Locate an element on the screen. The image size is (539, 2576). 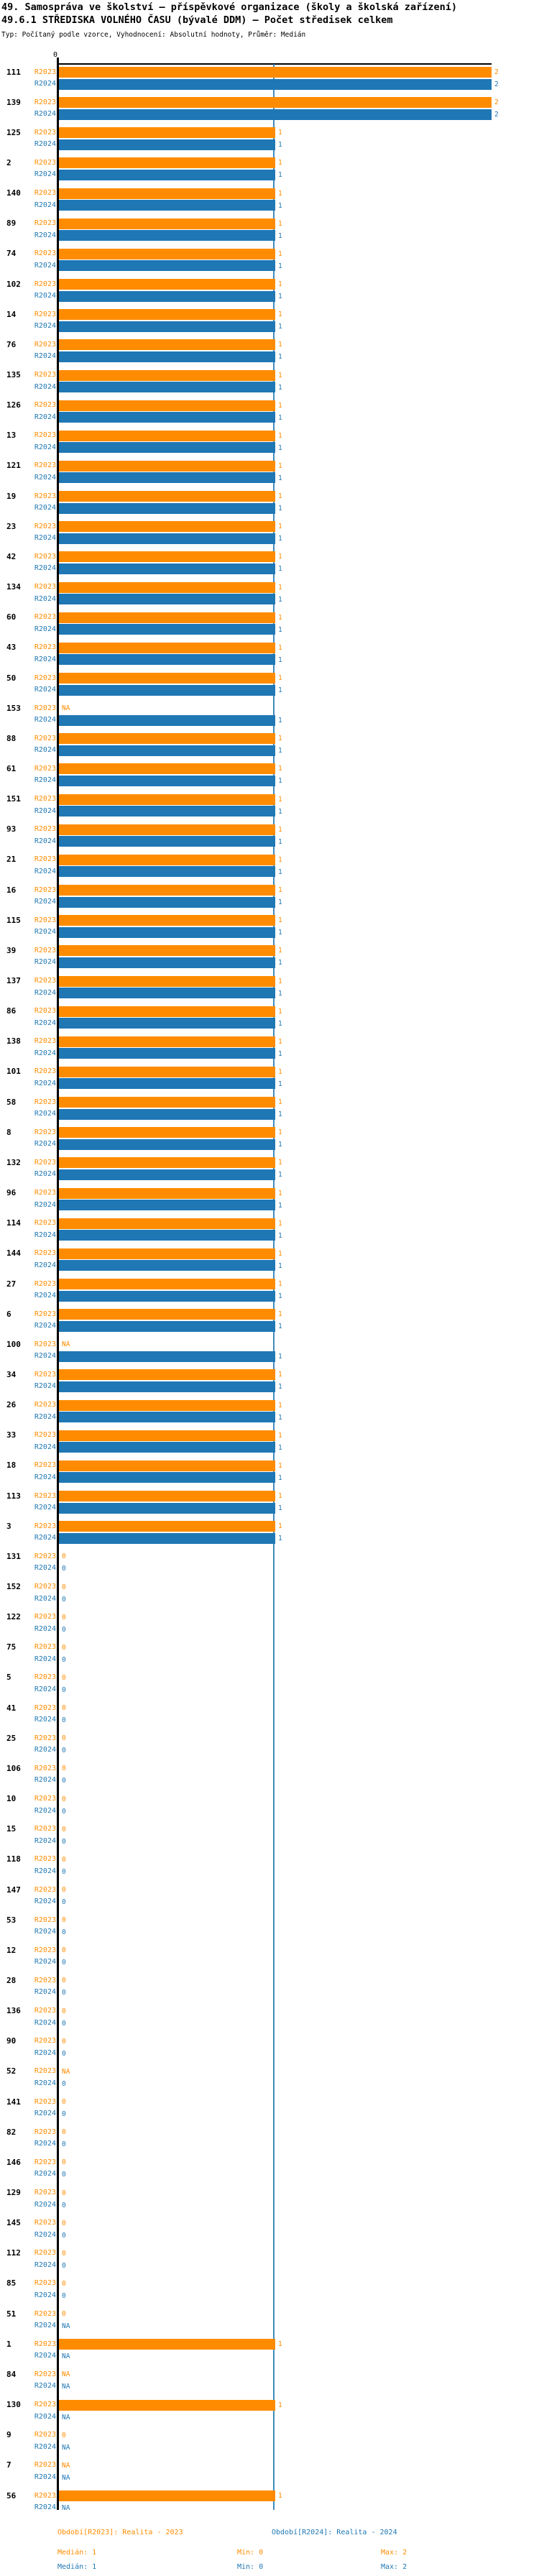
chart-row: 3 R2023 R2024 1 1 is located at coordinates (269, 1533).